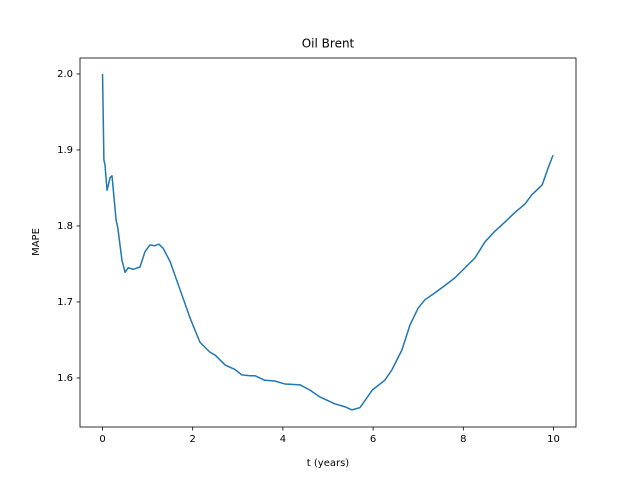 Image resolution: width=640 pixels, height=480 pixels. I want to click on y-tick-label: 1.7, so click(65, 302).